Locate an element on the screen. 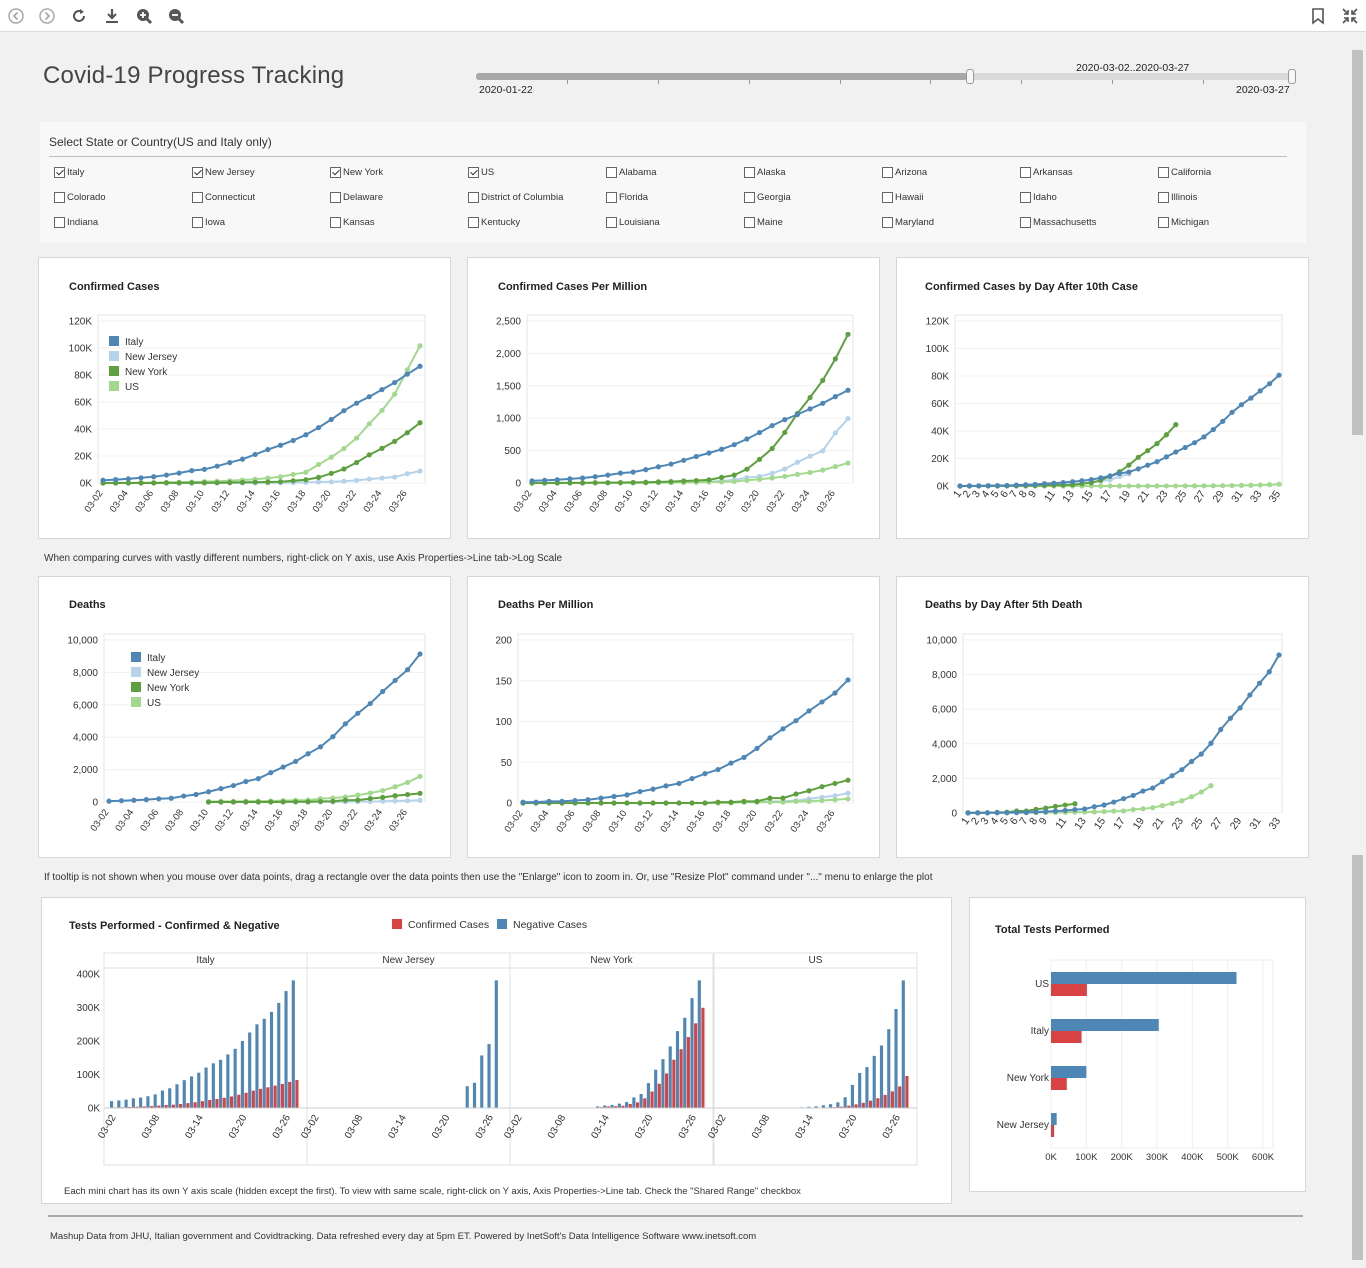 The height and width of the screenshot is (1268, 1366). checkbox-michigan: Michigan is located at coordinates (1183, 222).